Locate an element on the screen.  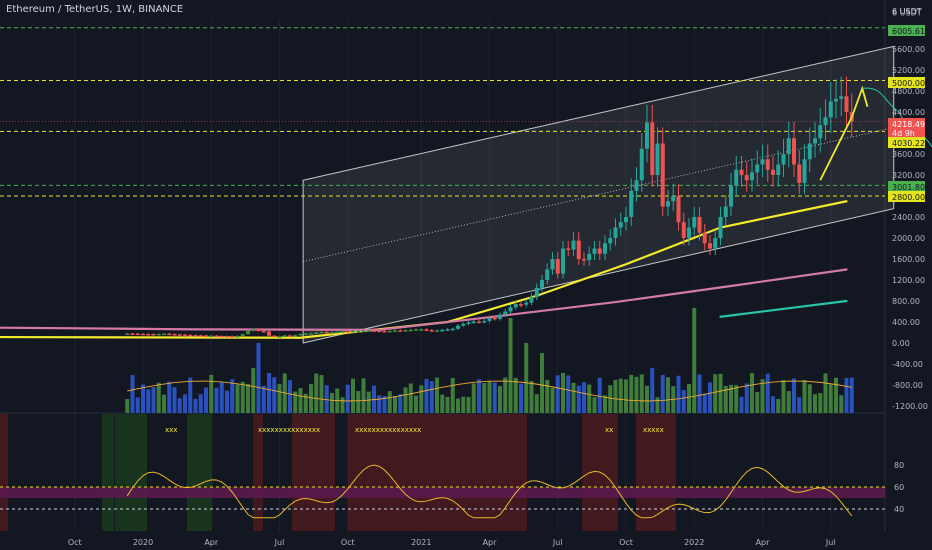
price-tag-label: 4218.49 is located at coordinates (908, 124).